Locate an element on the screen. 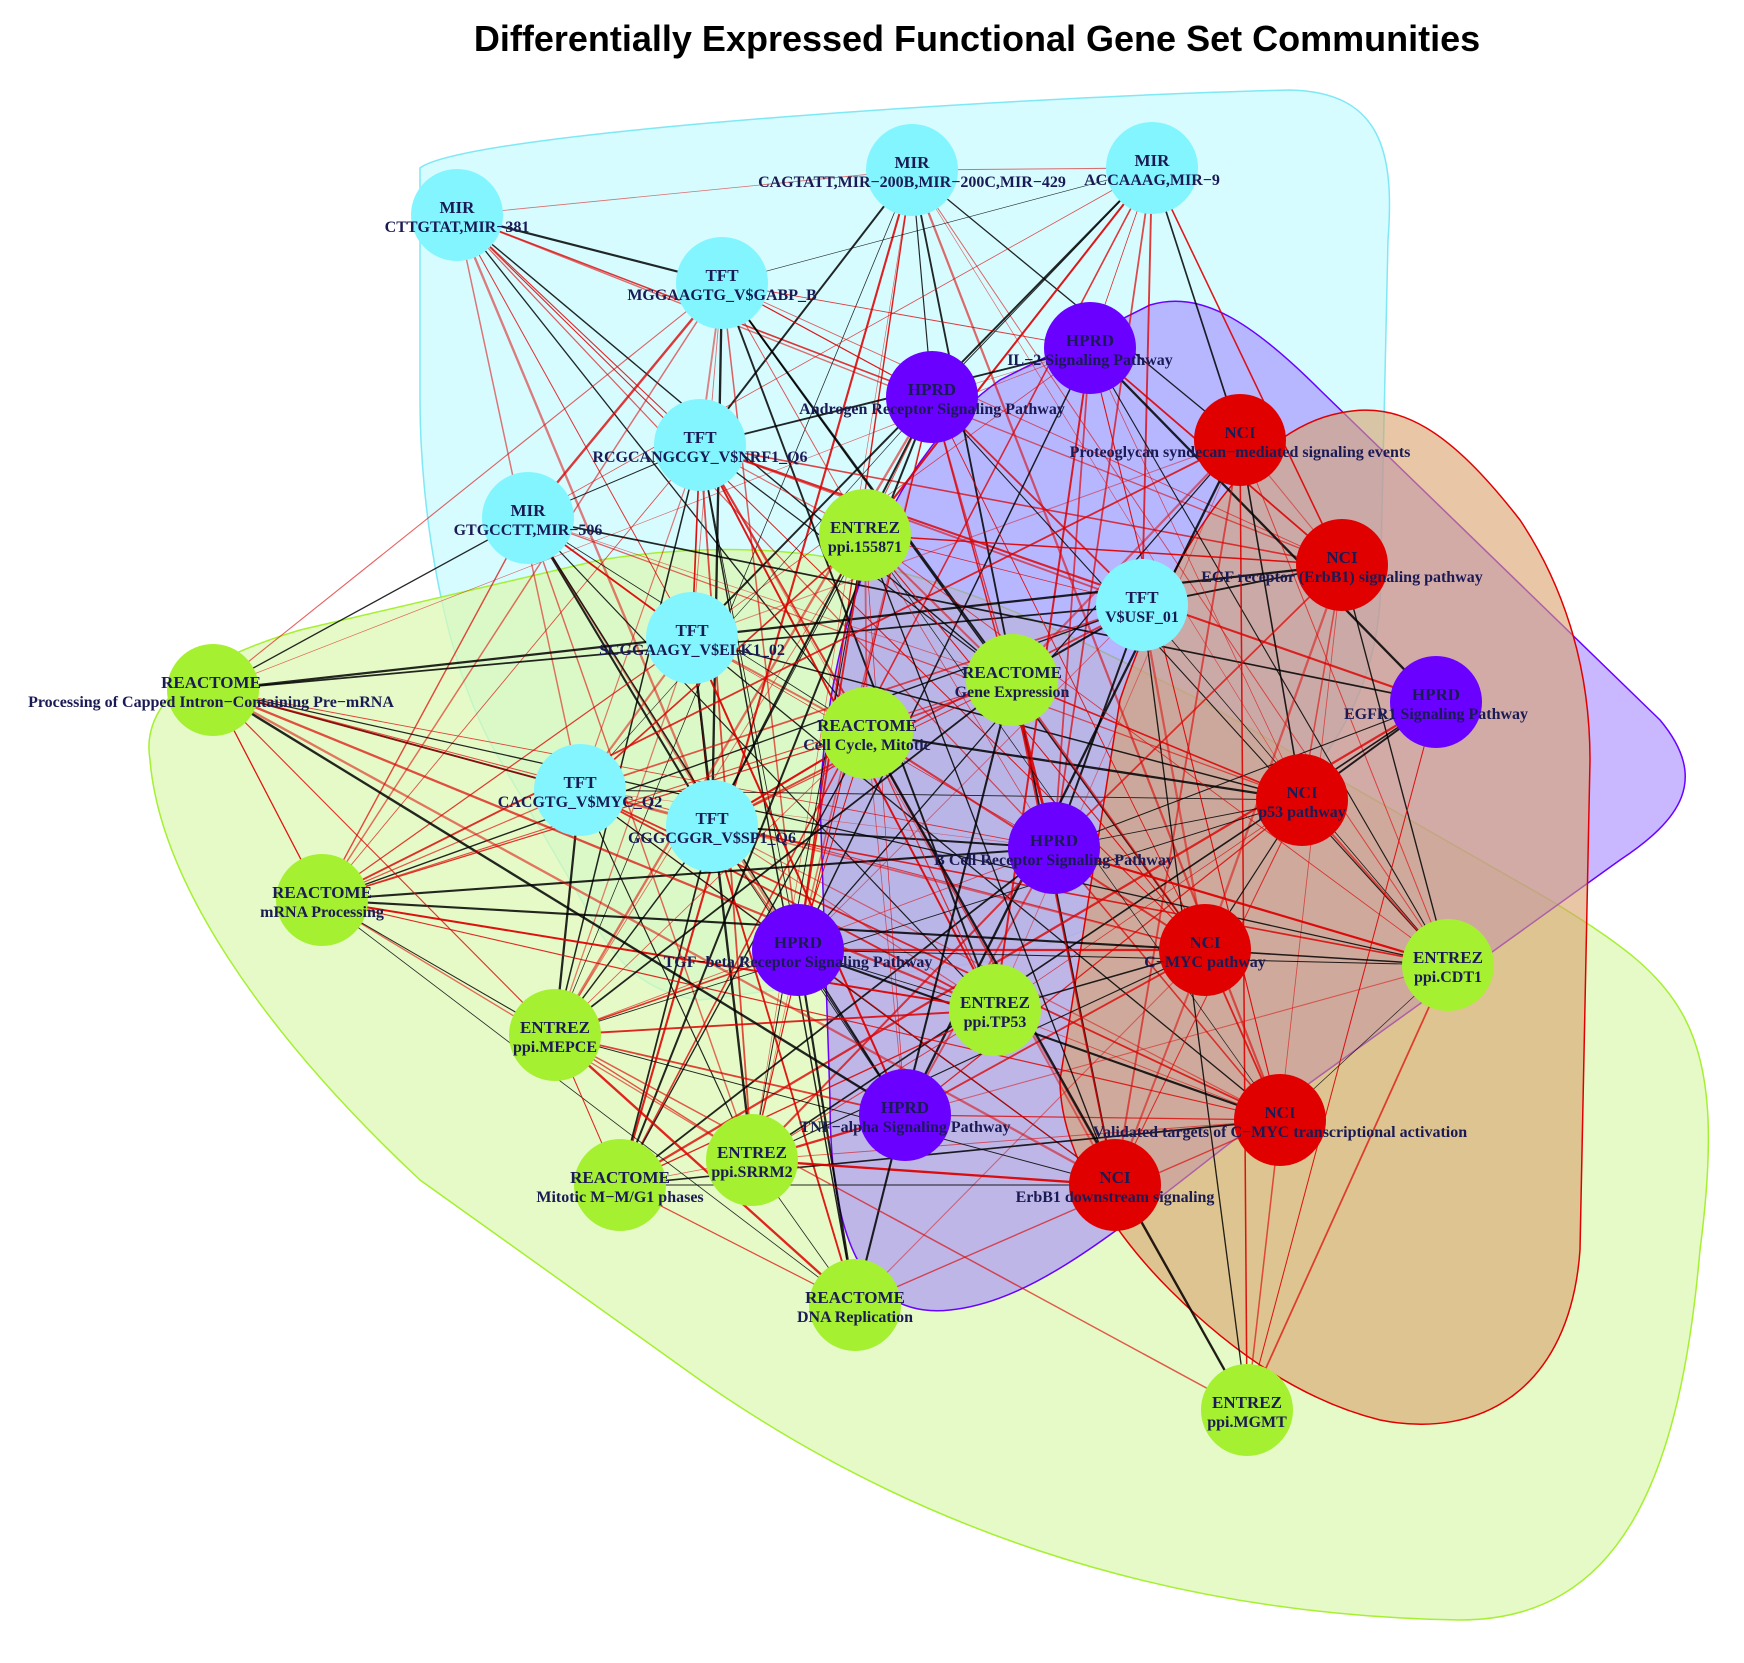 The image size is (1744, 1663). node-mir506: MIR GTGCCTT,MIR−506 is located at coordinates (528, 518).